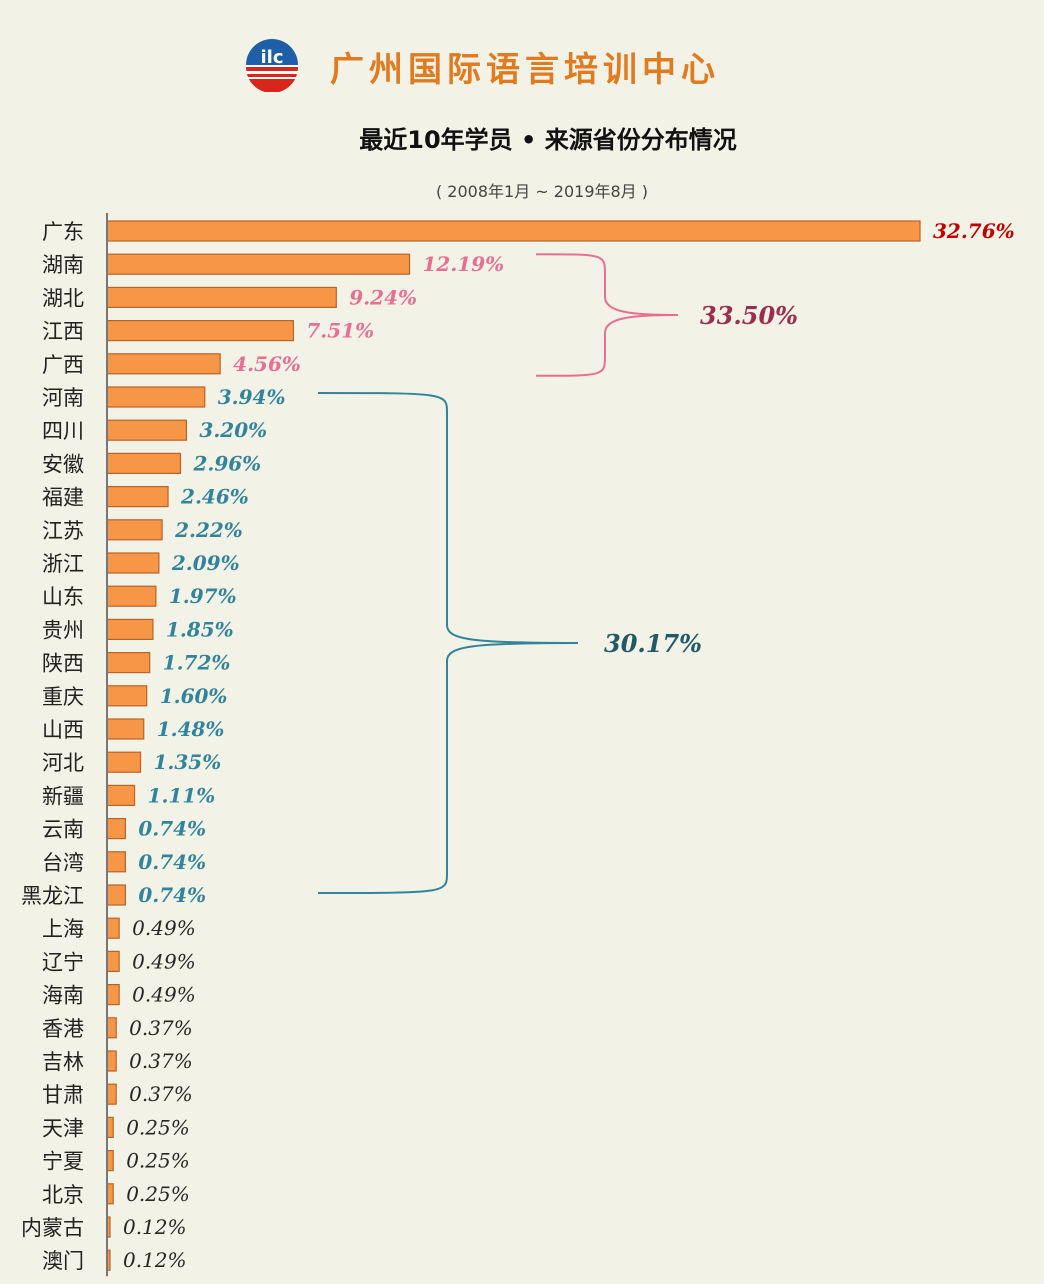  I want to click on value-label: 7.51%, so click(340, 331).